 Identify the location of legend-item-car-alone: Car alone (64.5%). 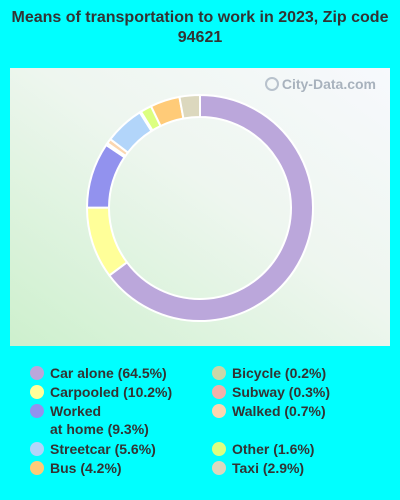
(98, 373).